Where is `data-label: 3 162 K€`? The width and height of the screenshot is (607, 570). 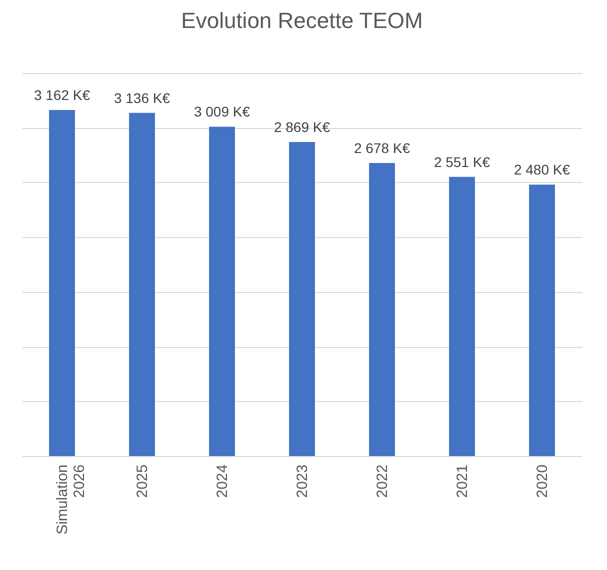
data-label: 3 162 K€ is located at coordinates (62, 94).